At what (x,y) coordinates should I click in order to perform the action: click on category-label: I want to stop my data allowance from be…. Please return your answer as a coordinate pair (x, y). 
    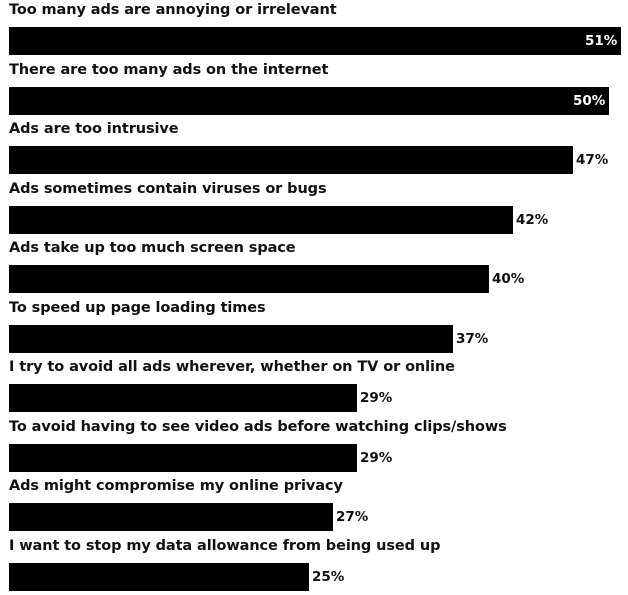
    Looking at the image, I should click on (224, 546).